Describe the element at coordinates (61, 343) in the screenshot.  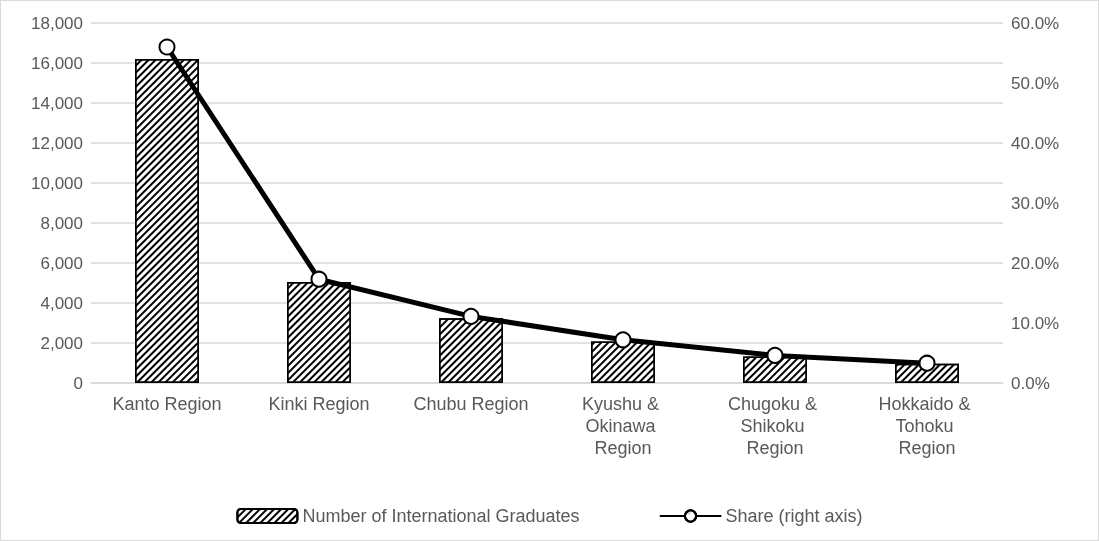
I see `y-tick-label: 2,000` at that location.